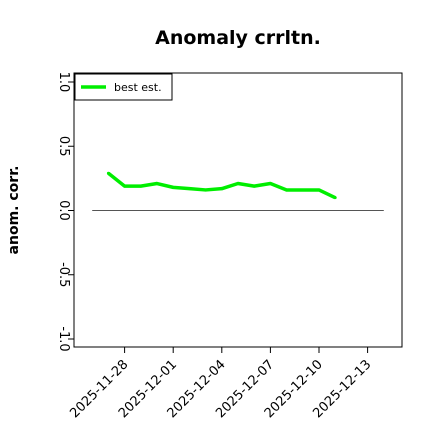  Describe the element at coordinates (14, 210) in the screenshot. I see `y-axis-label: anom. corr.` at that location.